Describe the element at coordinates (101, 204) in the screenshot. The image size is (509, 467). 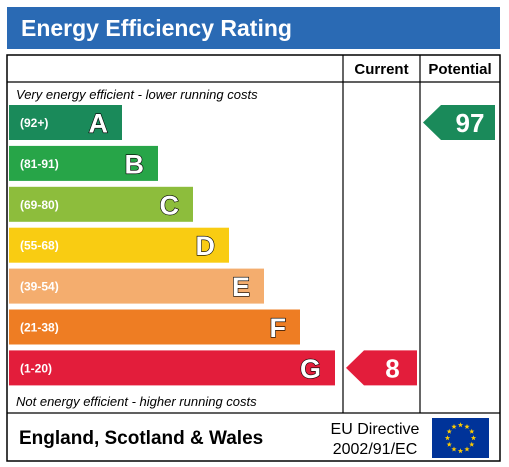
I see `band-c-bar` at that location.